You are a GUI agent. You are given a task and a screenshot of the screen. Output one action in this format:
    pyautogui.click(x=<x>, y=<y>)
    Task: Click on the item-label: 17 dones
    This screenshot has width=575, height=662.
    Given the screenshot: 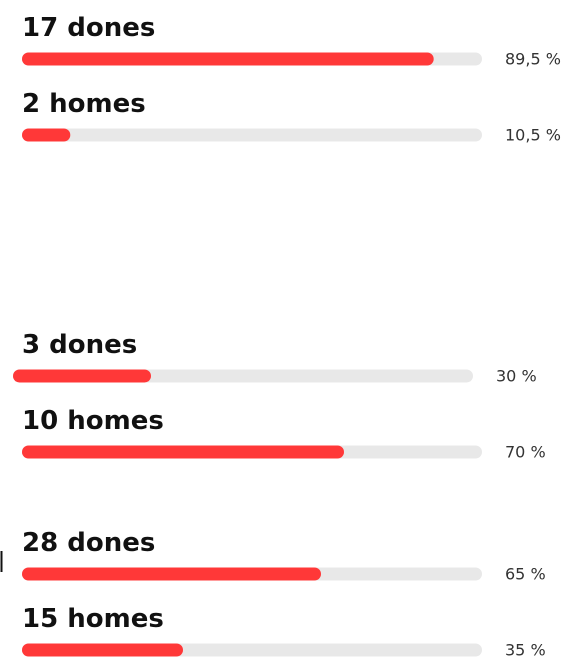 What is the action you would take?
    pyautogui.click(x=88, y=28)
    